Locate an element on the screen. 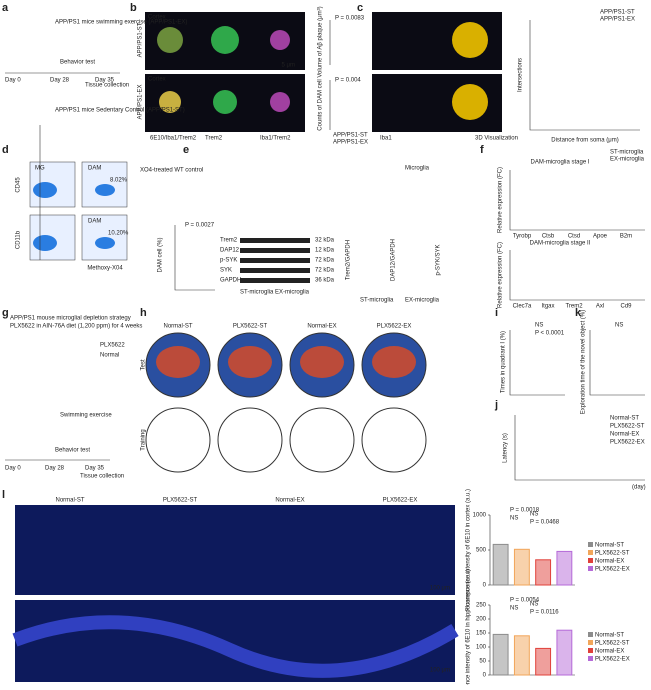 The height and width of the screenshot is (690, 651). label: 3D Visualization is located at coordinates (496, 139).